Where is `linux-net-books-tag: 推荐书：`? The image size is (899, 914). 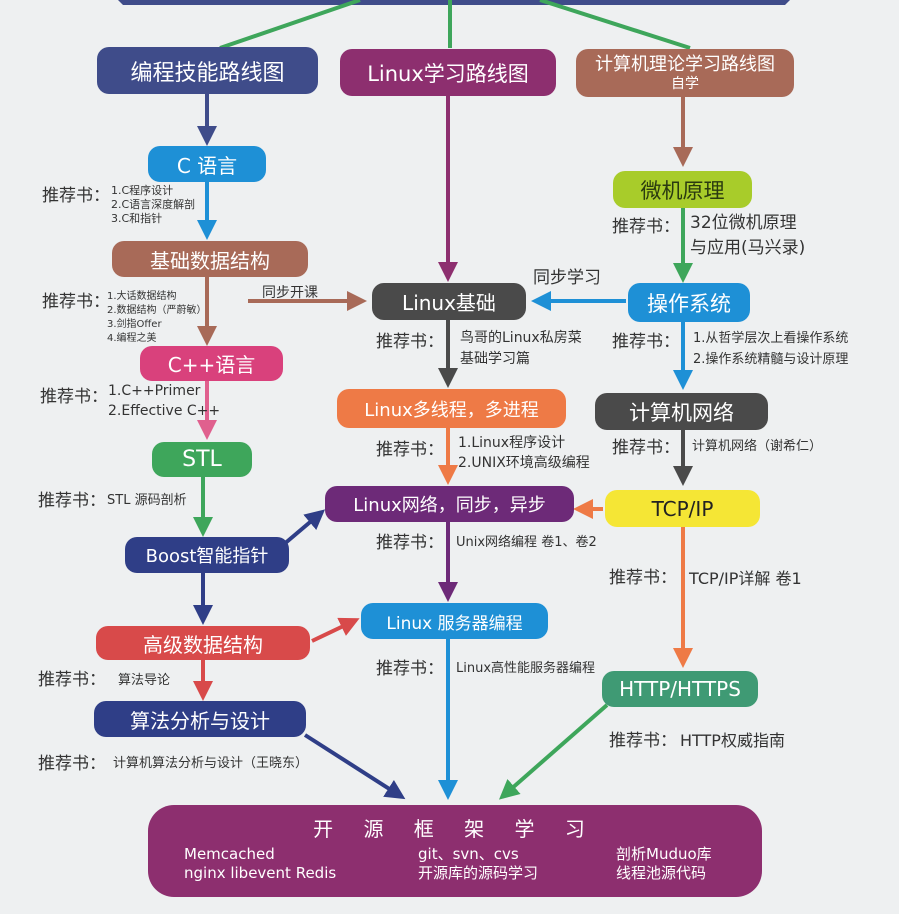 linux-net-books-tag: 推荐书： is located at coordinates (410, 543).